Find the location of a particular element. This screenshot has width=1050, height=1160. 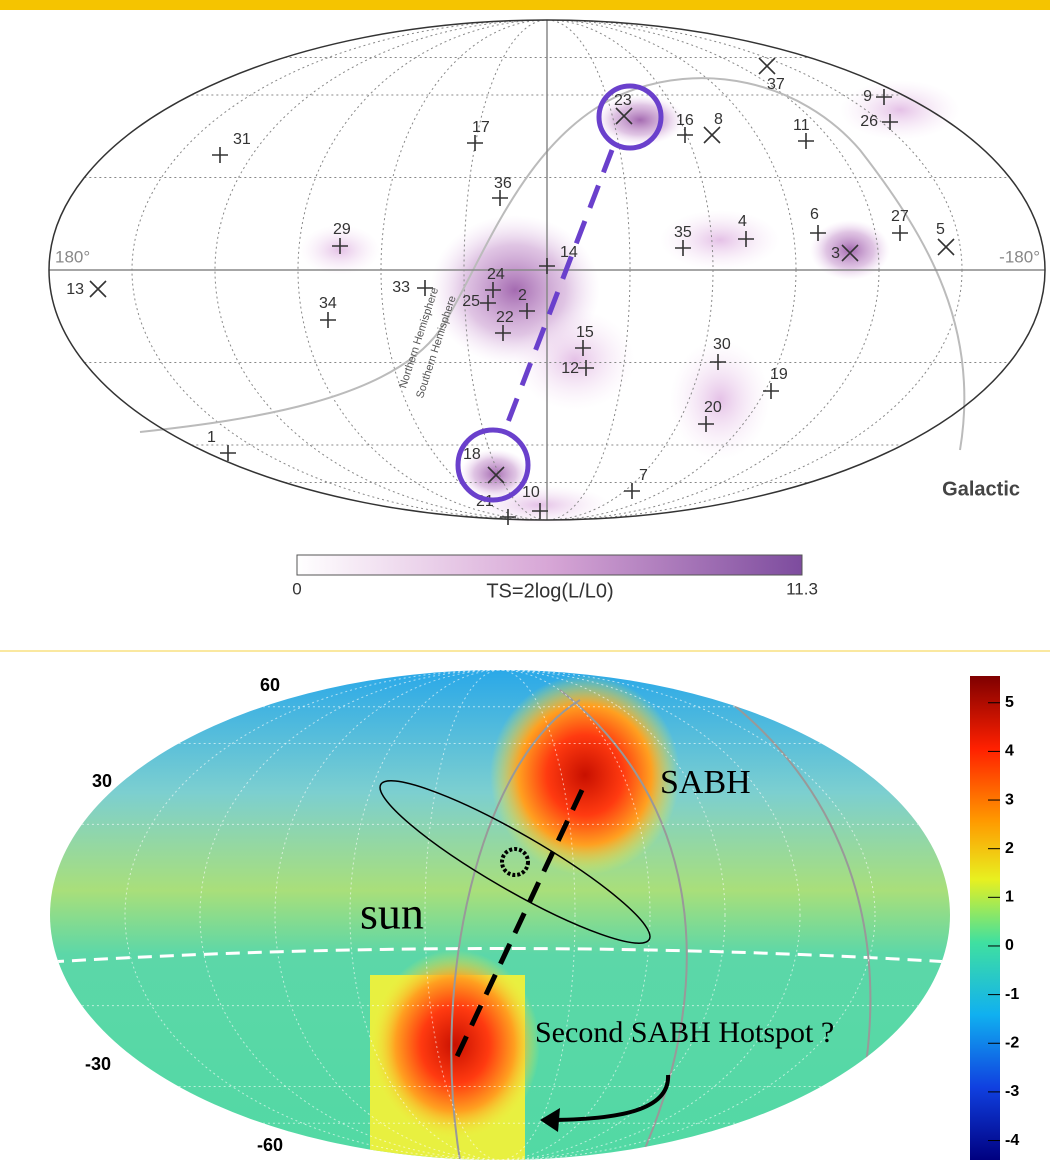

event-label: 7 is located at coordinates (643, 475).